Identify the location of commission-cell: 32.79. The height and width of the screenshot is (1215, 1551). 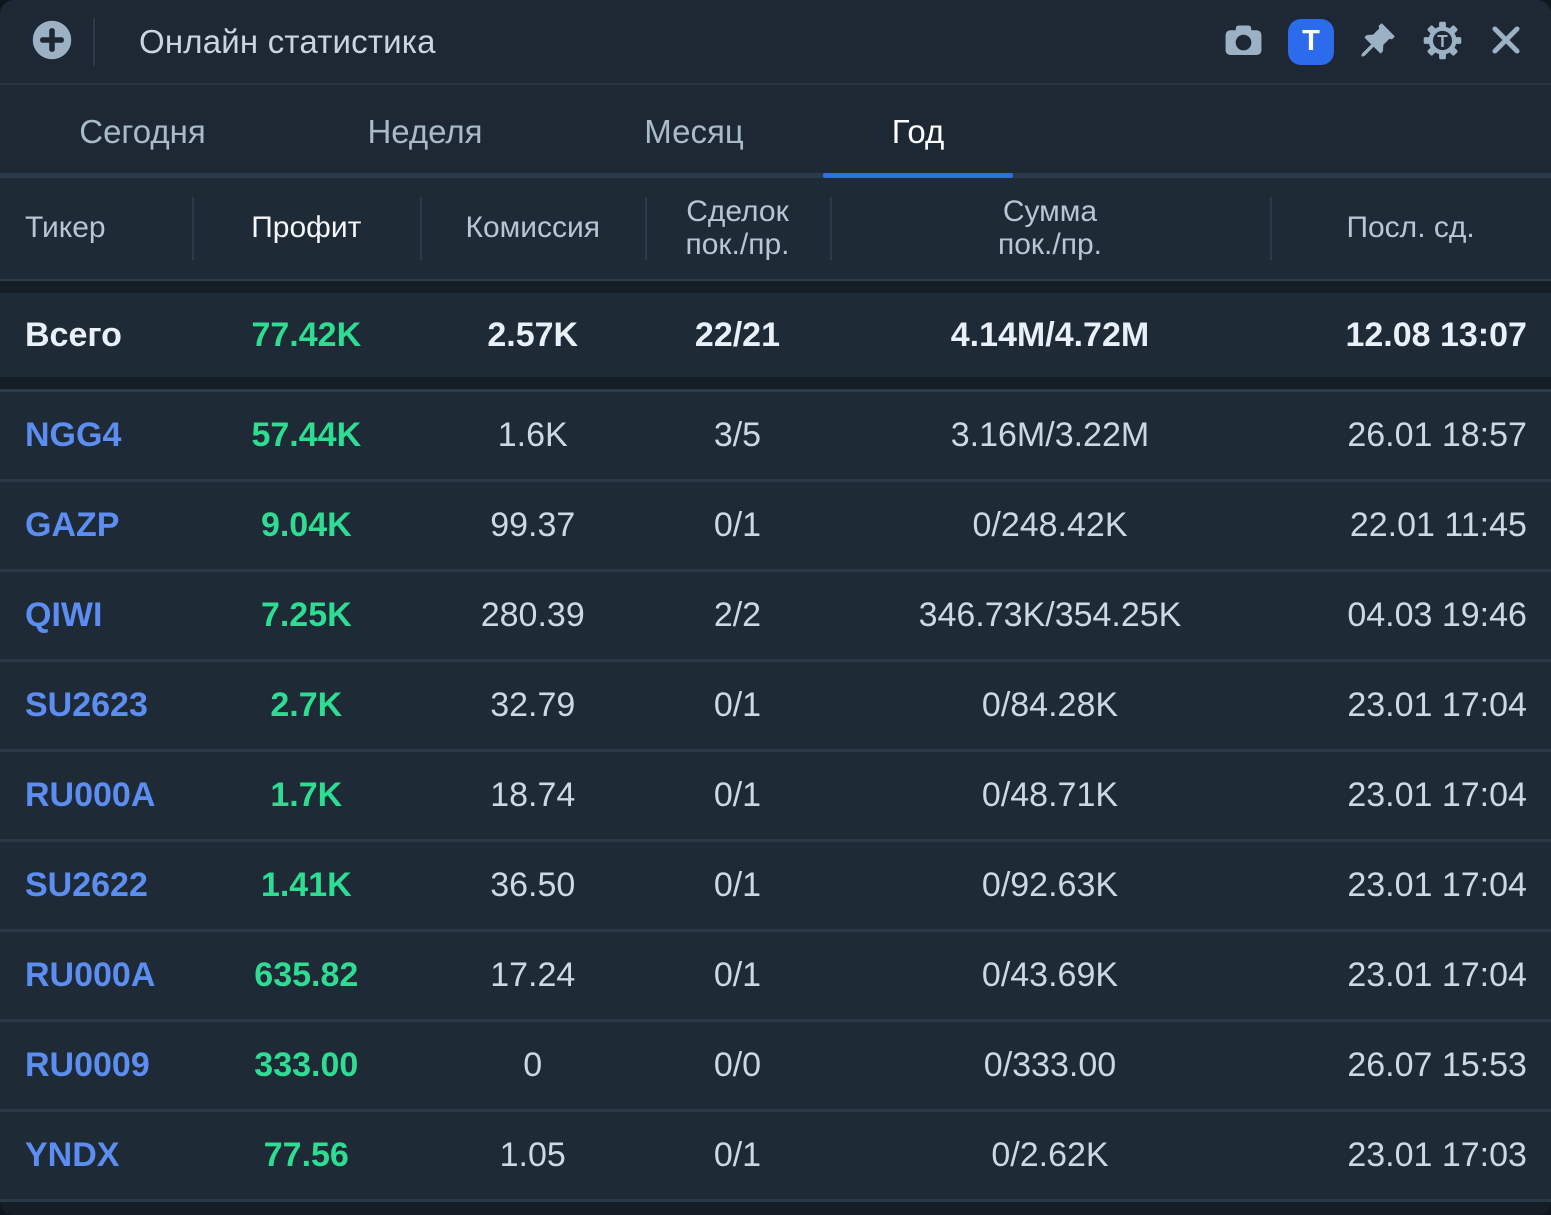
(533, 705).